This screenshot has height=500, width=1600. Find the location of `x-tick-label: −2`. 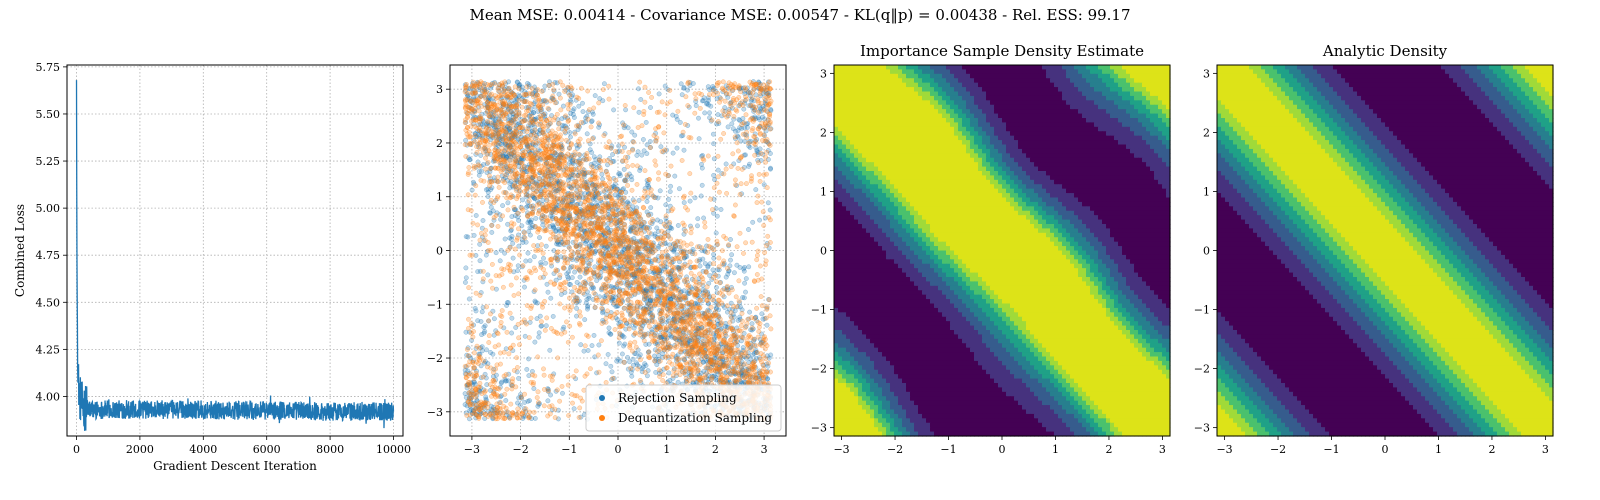

x-tick-label: −2 is located at coordinates (520, 449).